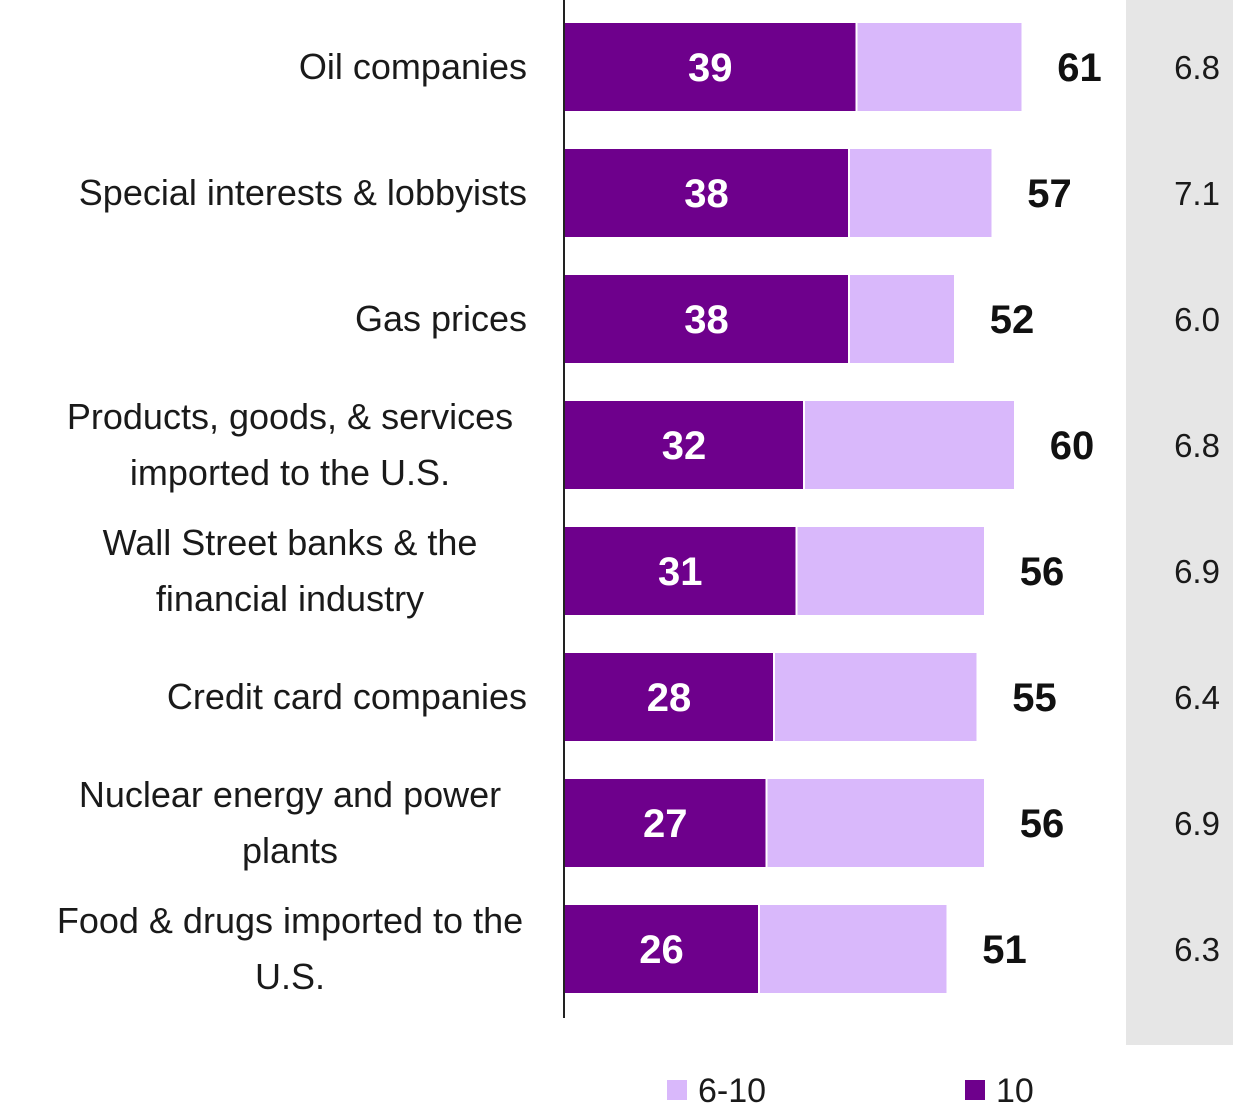  I want to click on value-label-6-10: 52, so click(1012, 320).